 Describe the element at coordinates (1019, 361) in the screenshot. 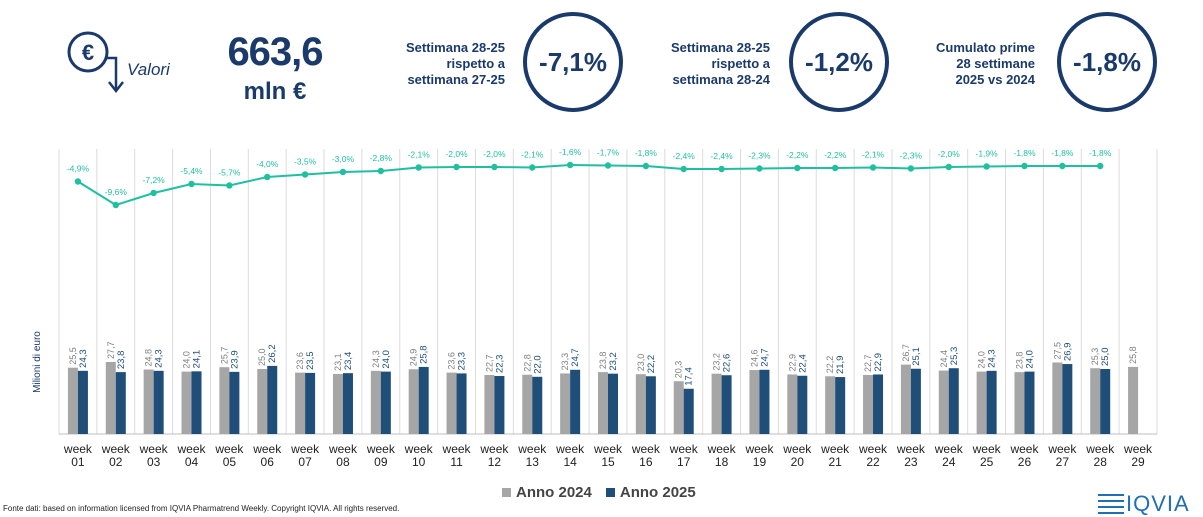

I see `bar-label-2024: 23,8` at that location.